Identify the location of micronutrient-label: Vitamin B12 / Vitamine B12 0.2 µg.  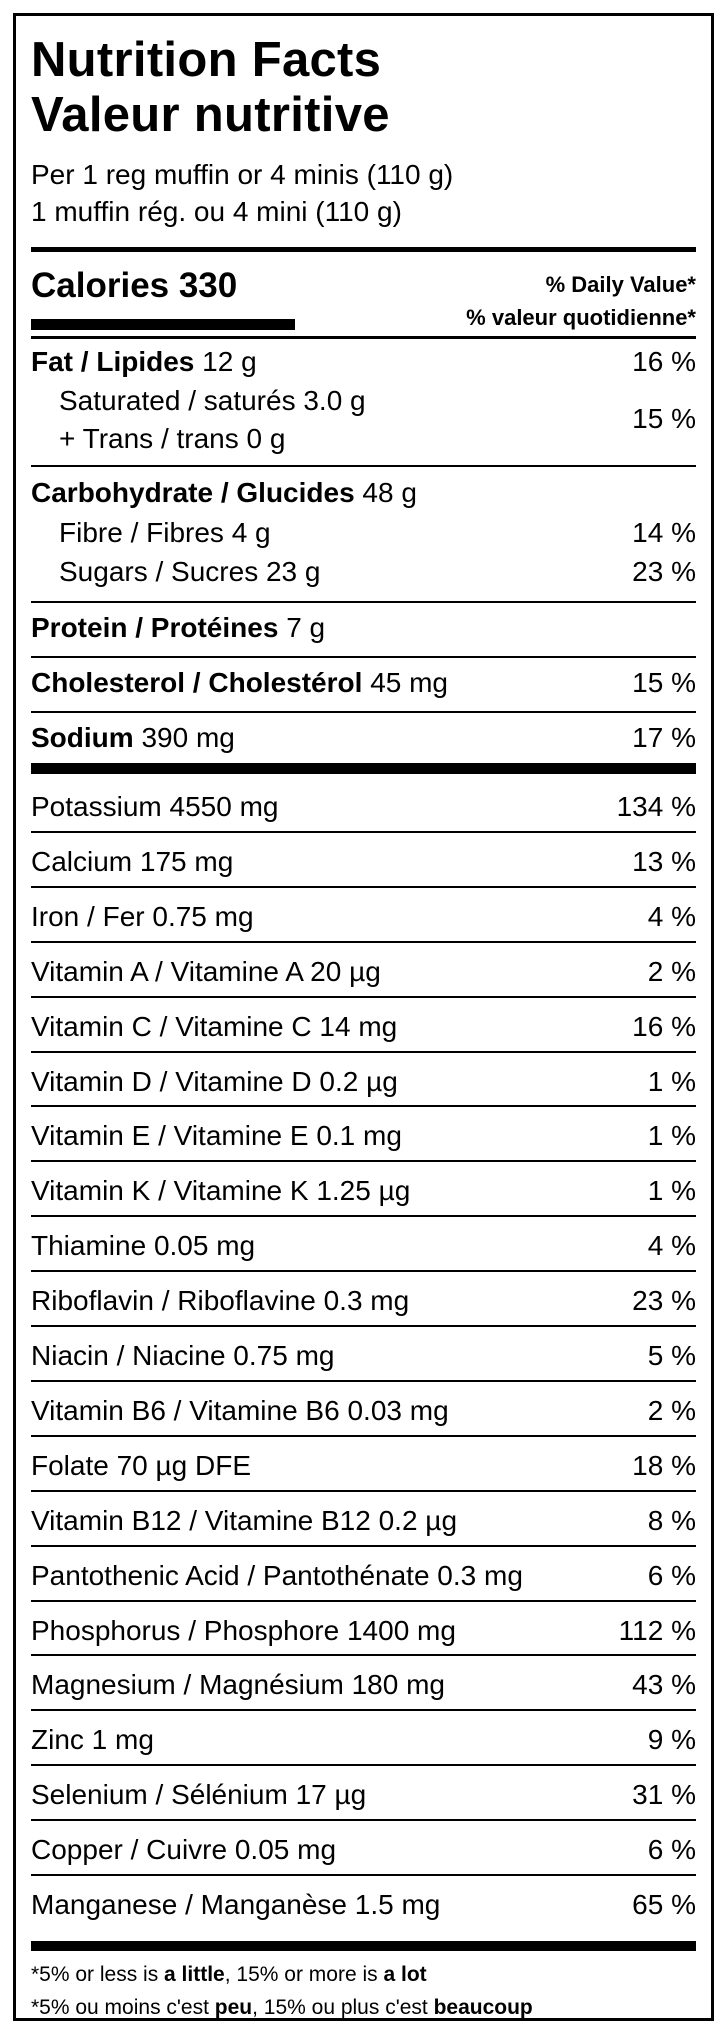
(244, 1520).